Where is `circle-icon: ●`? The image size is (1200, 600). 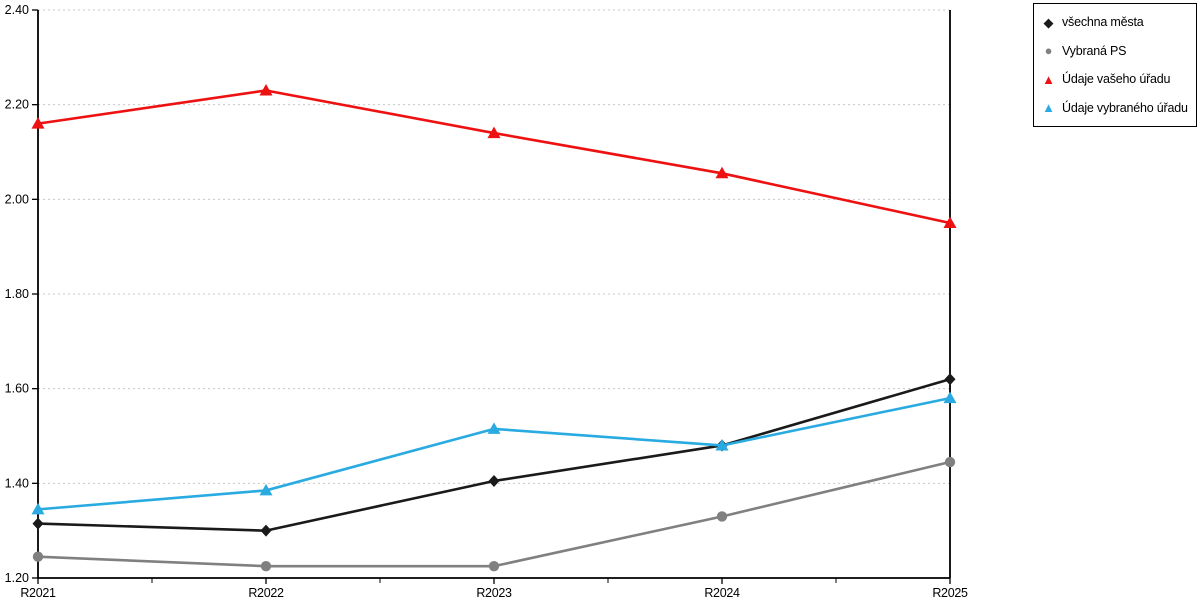 circle-icon: ● is located at coordinates (1048, 51).